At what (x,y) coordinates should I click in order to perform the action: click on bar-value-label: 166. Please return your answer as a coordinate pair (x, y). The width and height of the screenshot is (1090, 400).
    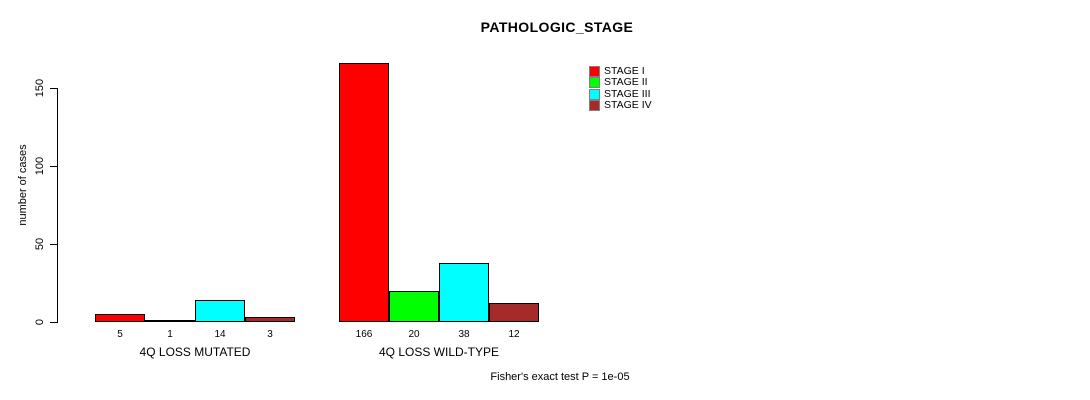
    Looking at the image, I should click on (364, 334).